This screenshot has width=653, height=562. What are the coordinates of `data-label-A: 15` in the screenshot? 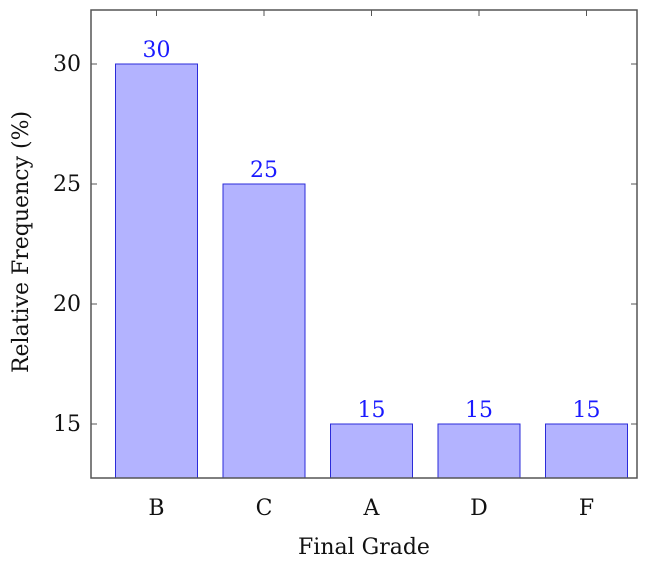 It's located at (372, 410).